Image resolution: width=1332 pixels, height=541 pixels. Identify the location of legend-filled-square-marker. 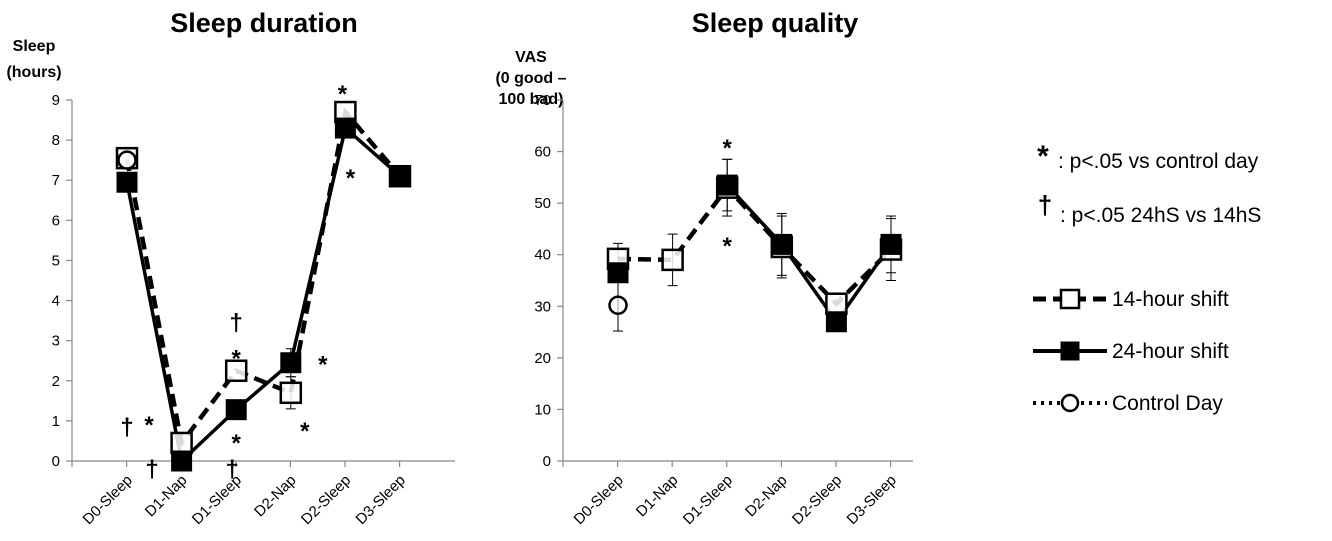
(1070, 351).